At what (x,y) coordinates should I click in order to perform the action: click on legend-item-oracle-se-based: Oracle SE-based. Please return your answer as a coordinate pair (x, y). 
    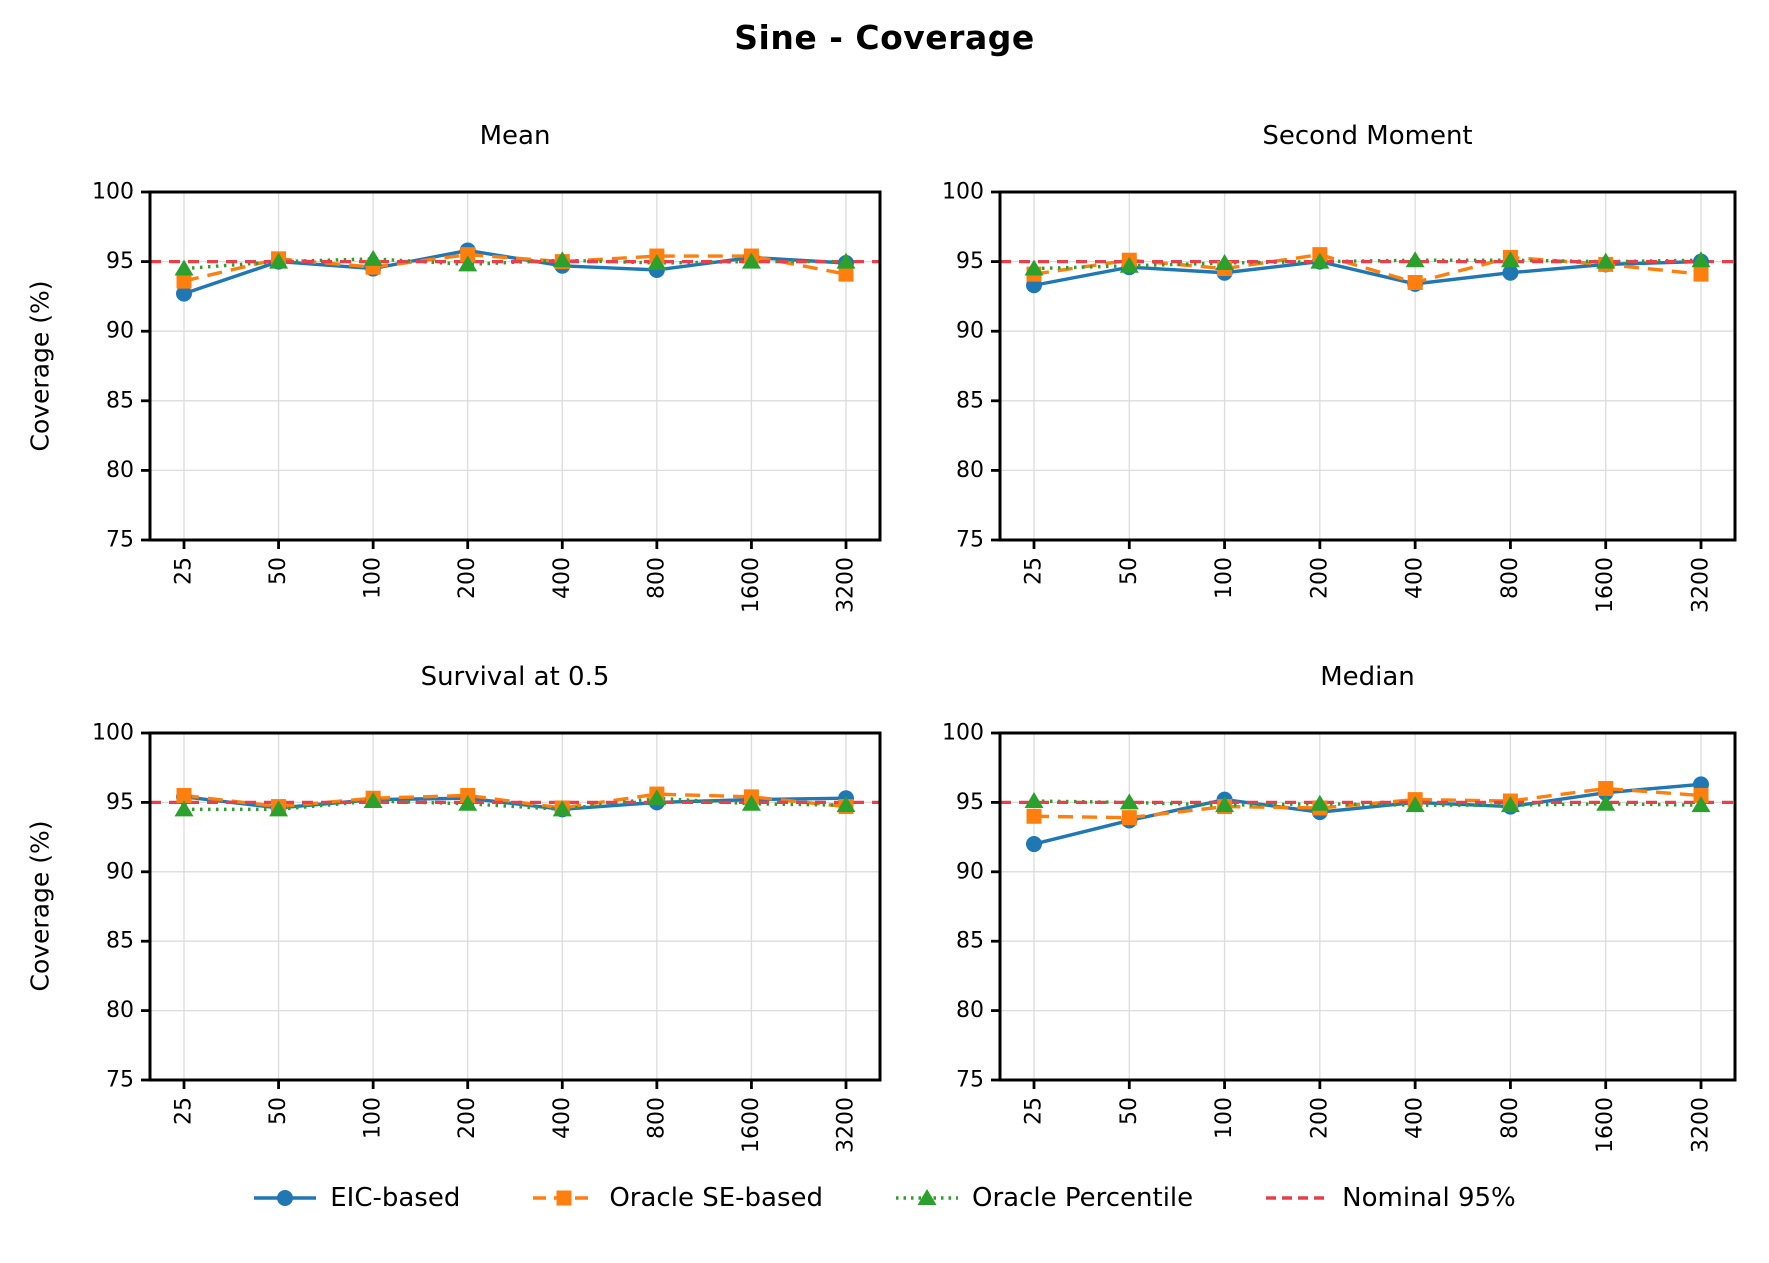
    Looking at the image, I should click on (677, 1198).